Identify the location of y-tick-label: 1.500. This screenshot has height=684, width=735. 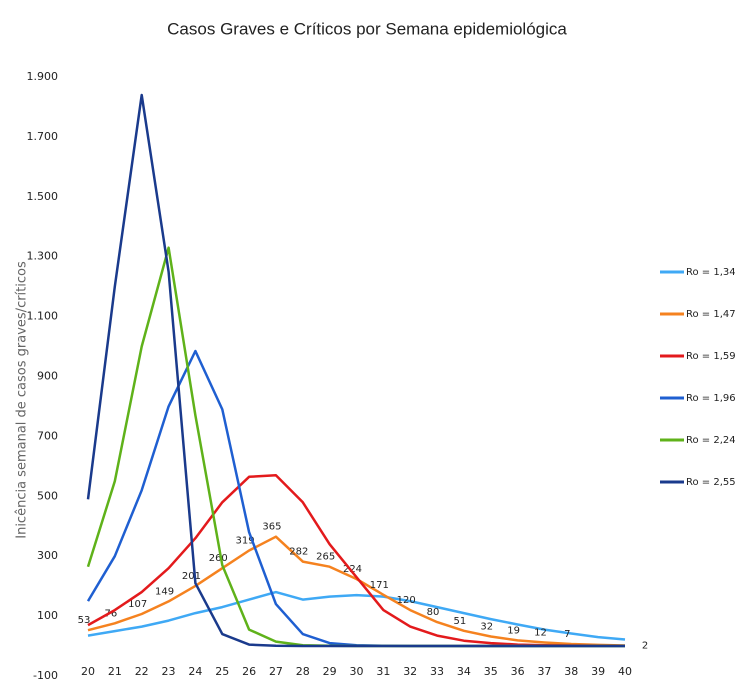
(43, 196).